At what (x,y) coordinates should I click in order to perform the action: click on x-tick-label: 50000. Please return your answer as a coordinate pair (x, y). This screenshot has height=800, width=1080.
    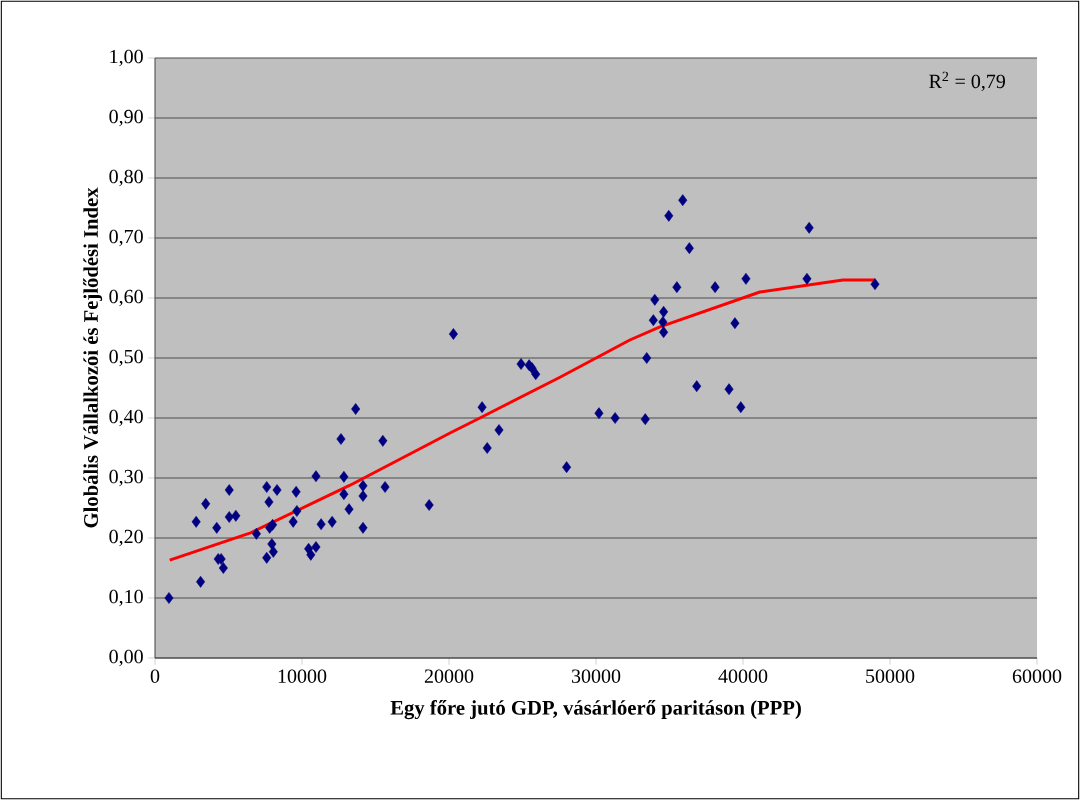
    Looking at the image, I should click on (890, 676).